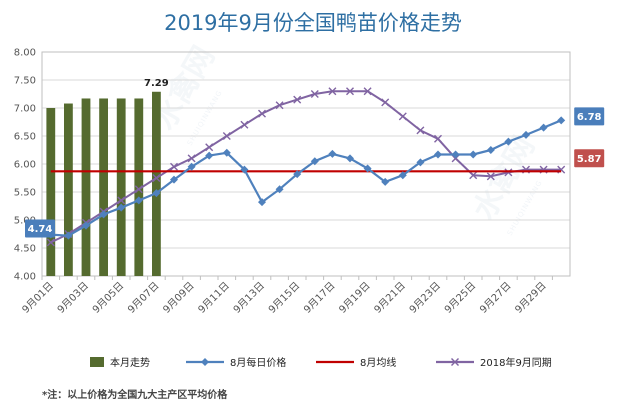  Describe the element at coordinates (460, 298) in the screenshot. I see `x-tick-label: 9月25日` at that location.